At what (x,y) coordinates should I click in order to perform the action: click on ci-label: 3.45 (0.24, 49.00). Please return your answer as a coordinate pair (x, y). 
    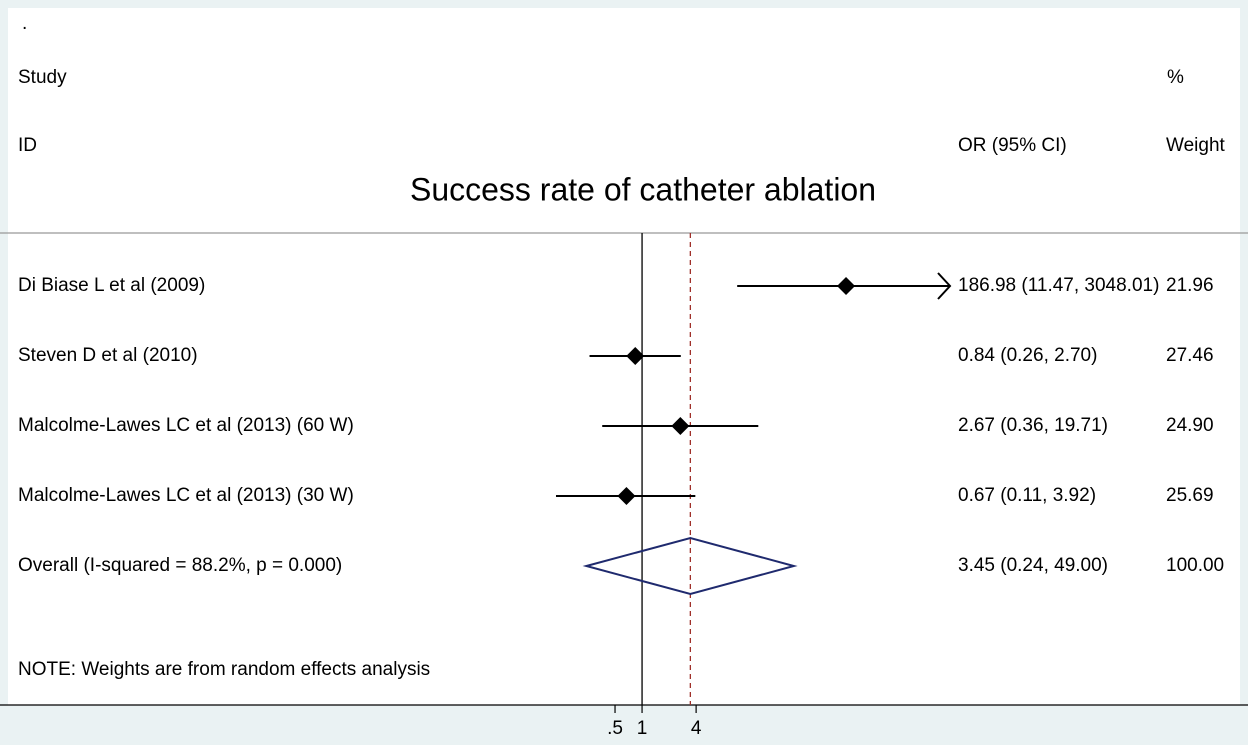
    Looking at the image, I should click on (1033, 565).